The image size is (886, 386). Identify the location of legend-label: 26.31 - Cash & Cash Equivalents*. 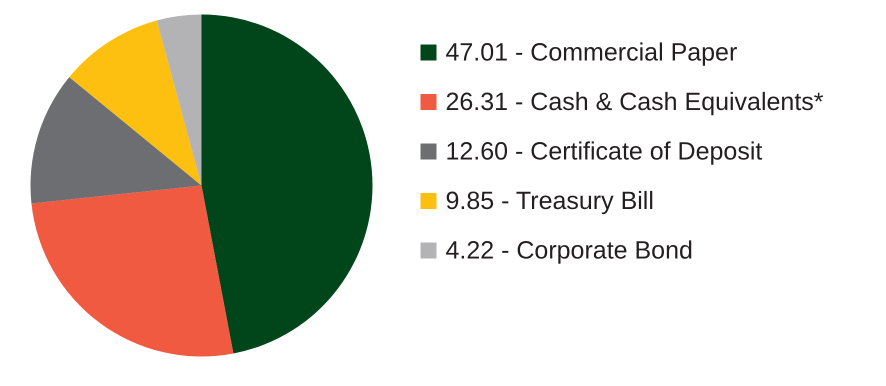
(635, 102).